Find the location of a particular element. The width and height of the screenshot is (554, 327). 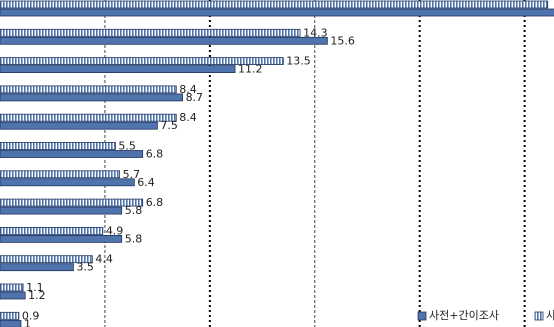

legend-label: 사전+간이조사 is located at coordinates (464, 315).